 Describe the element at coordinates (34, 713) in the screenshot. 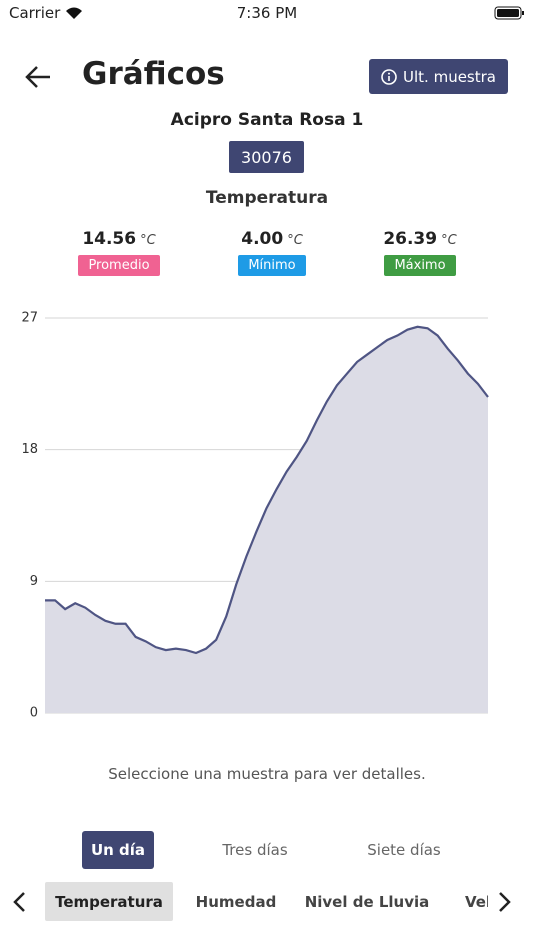

I see `y-tick-label: 0` at that location.